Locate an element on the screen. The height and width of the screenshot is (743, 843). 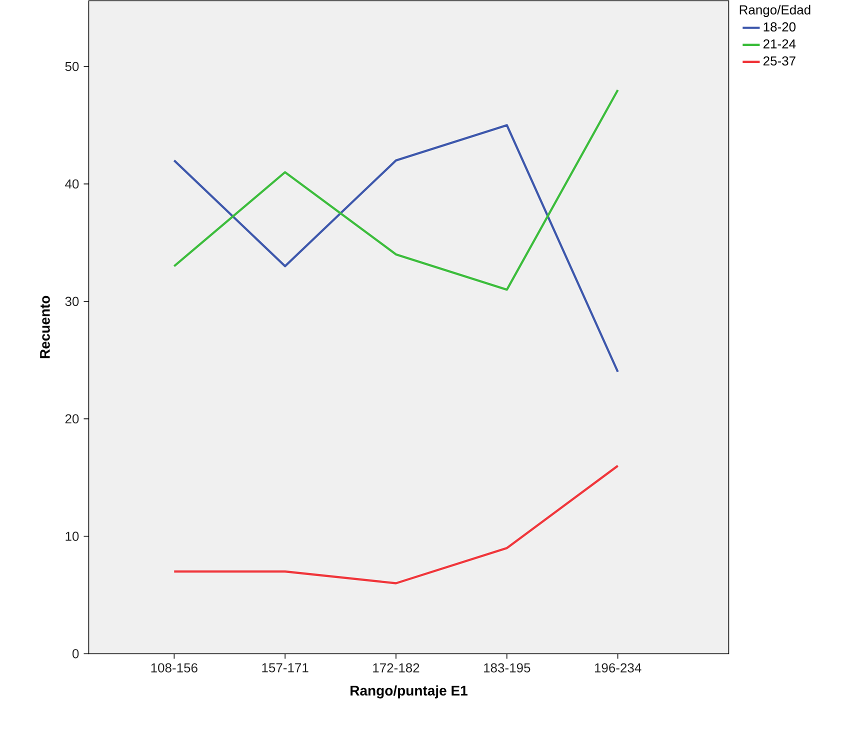
x-tick-label: 108-156 is located at coordinates (174, 667).